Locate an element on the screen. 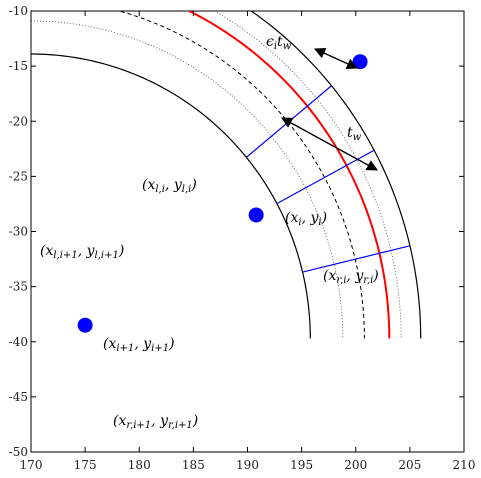 The height and width of the screenshot is (478, 481). eps-tw-label: ϵitw is located at coordinates (279, 43).